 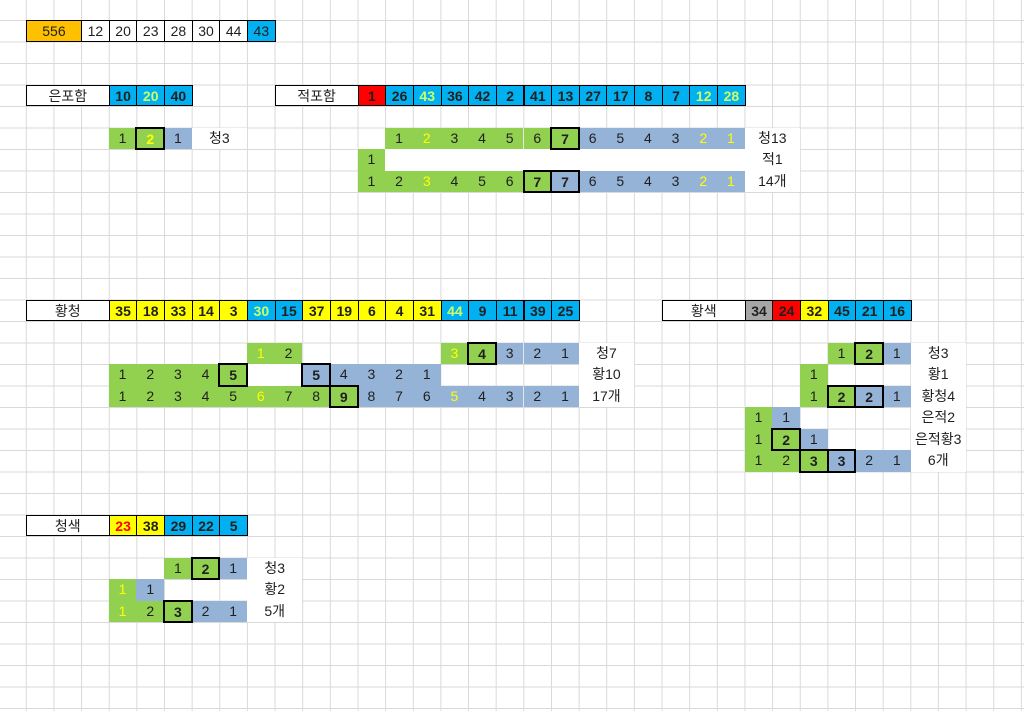 I want to click on header-number-cell: 14, so click(x=206, y=310).